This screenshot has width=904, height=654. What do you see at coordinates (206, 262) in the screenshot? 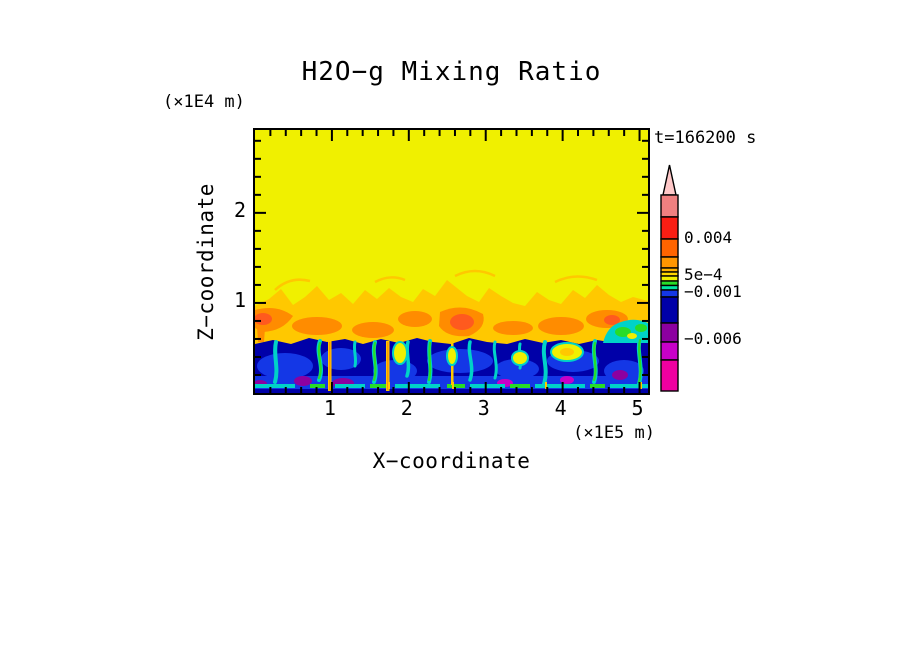
I see `z-axis-title: Z−coordinate` at bounding box center [206, 262].